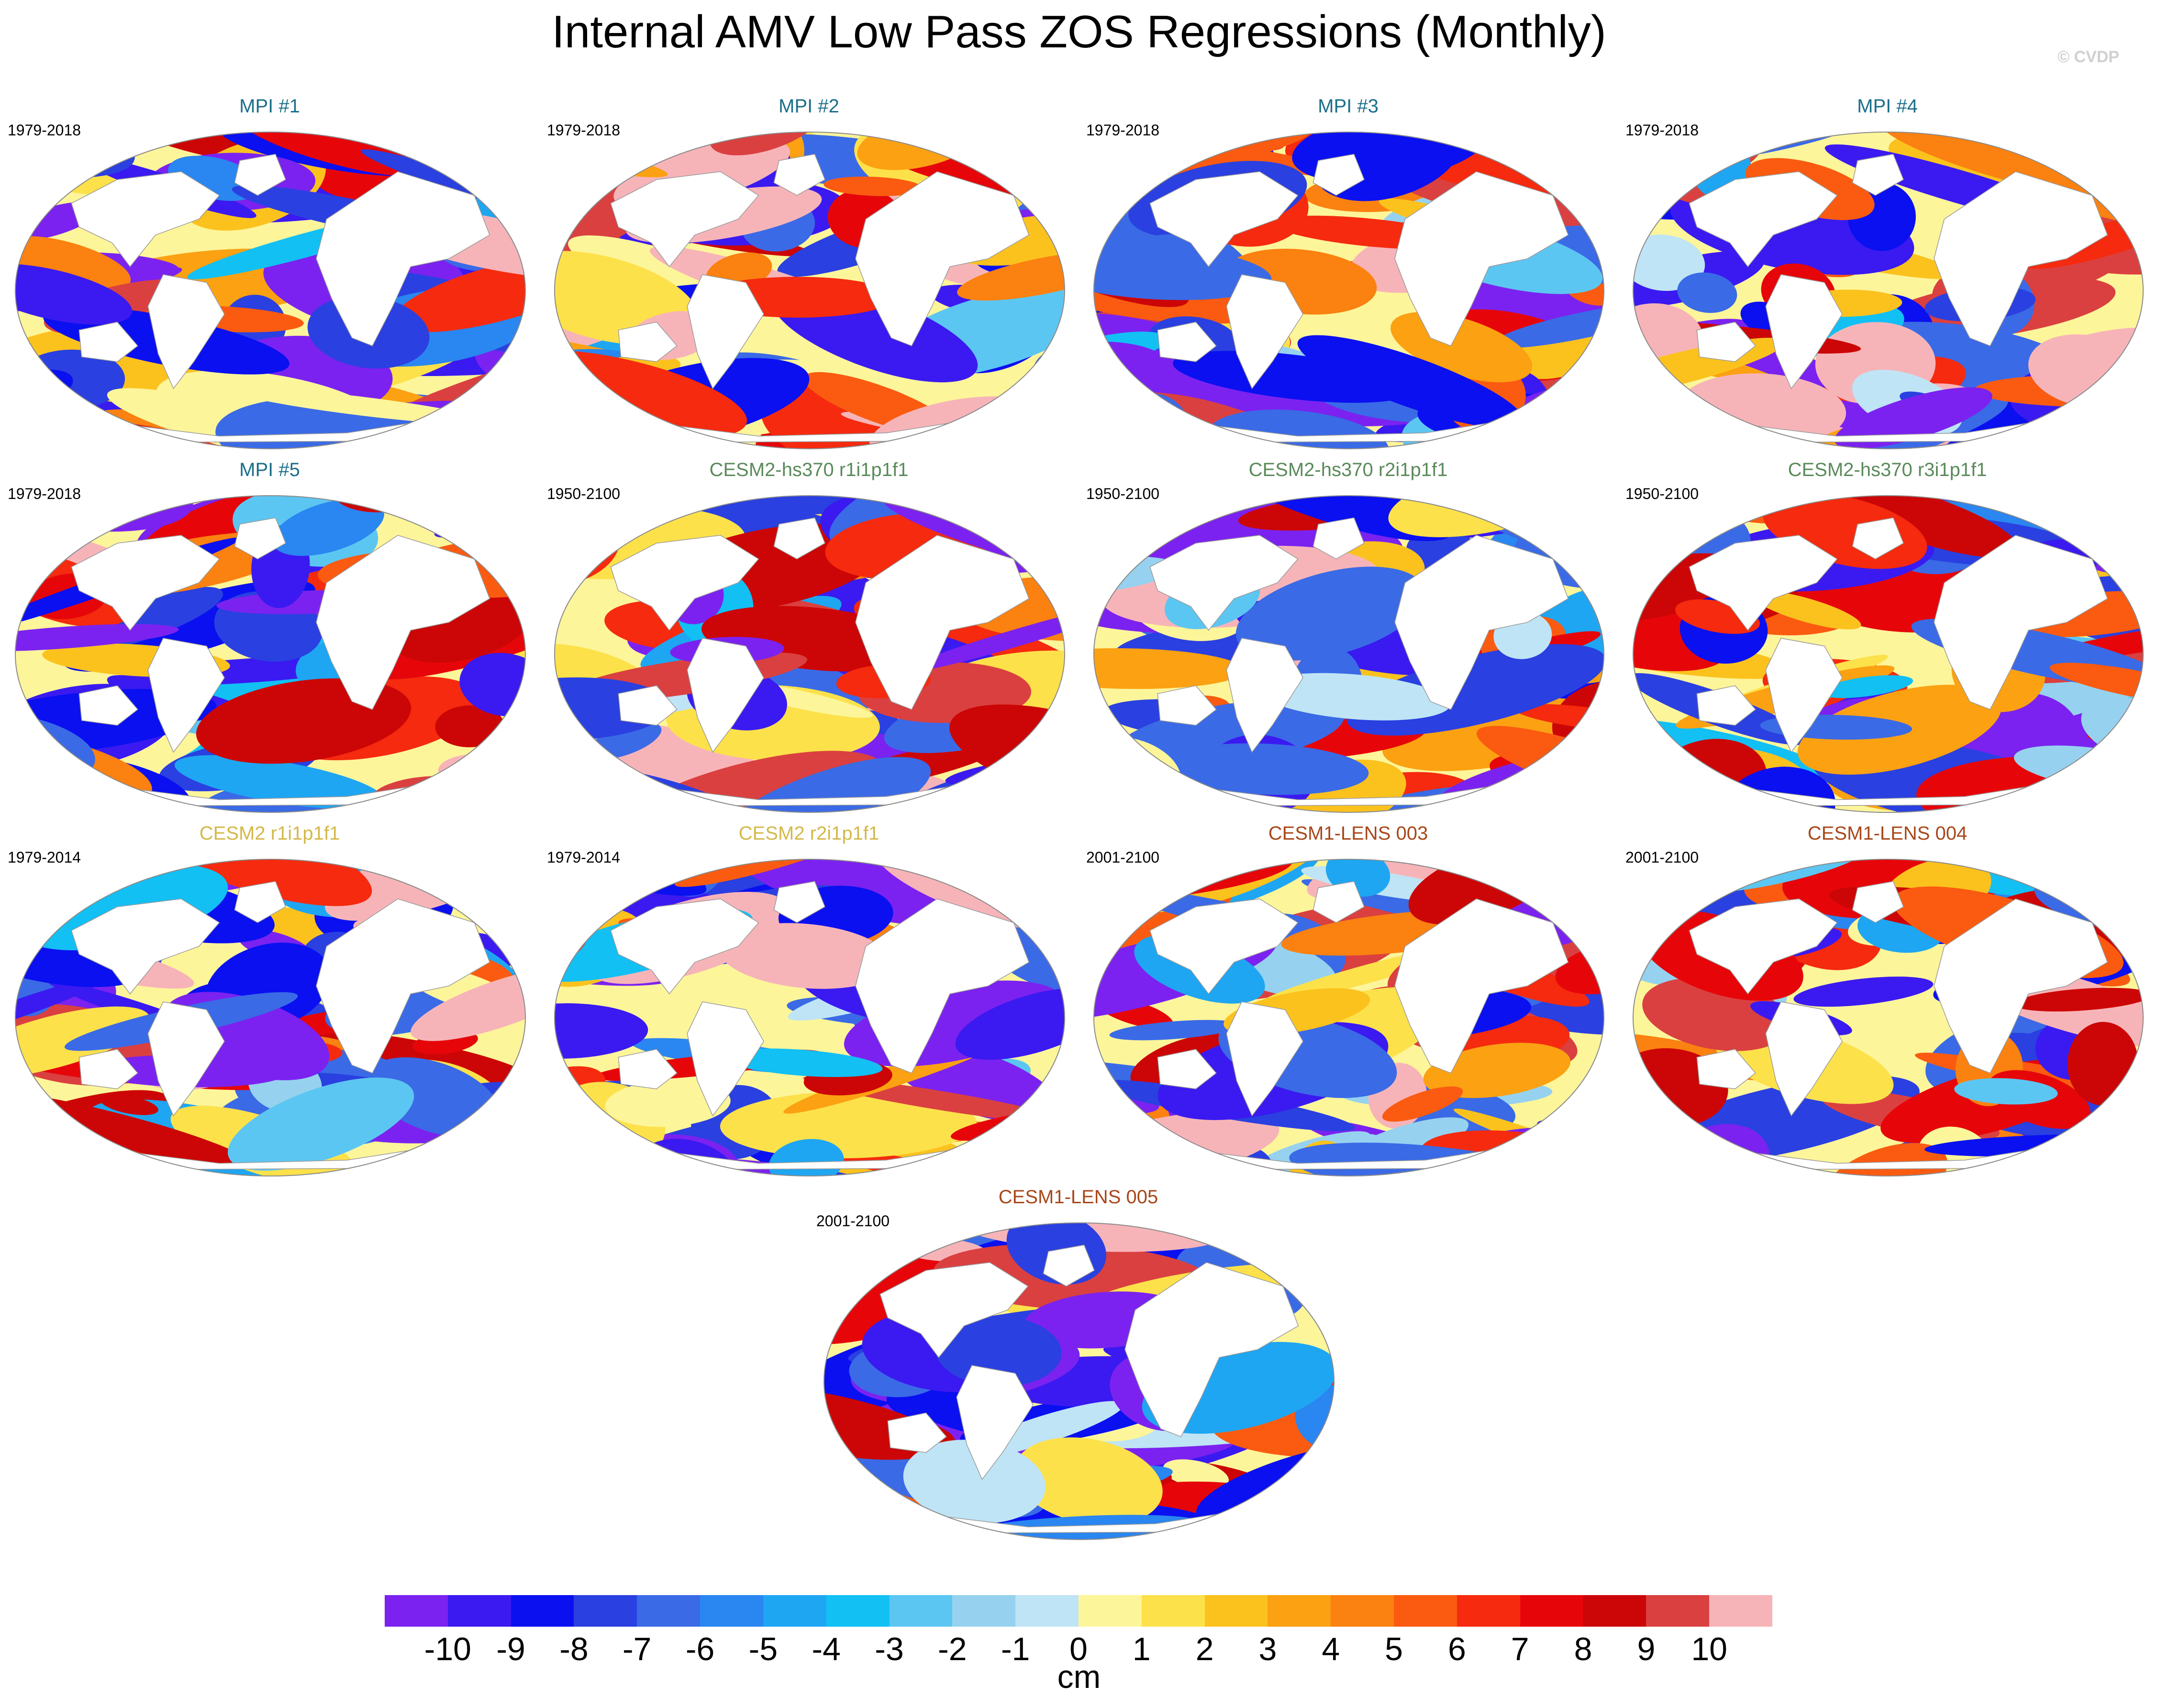 This screenshot has width=2158, height=1708. Describe the element at coordinates (1141, 1649) in the screenshot. I see `colorbar-tick-label: 1` at that location.